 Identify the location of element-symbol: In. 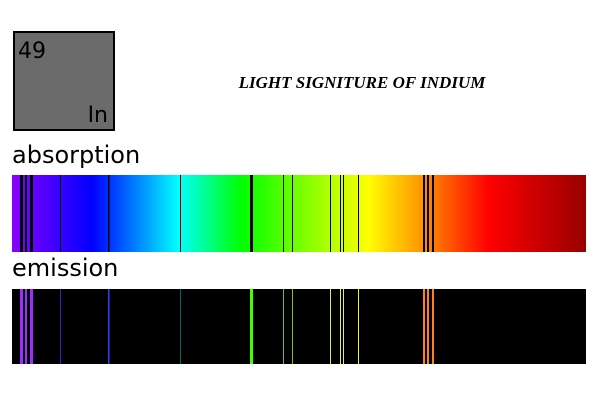
(98, 115).